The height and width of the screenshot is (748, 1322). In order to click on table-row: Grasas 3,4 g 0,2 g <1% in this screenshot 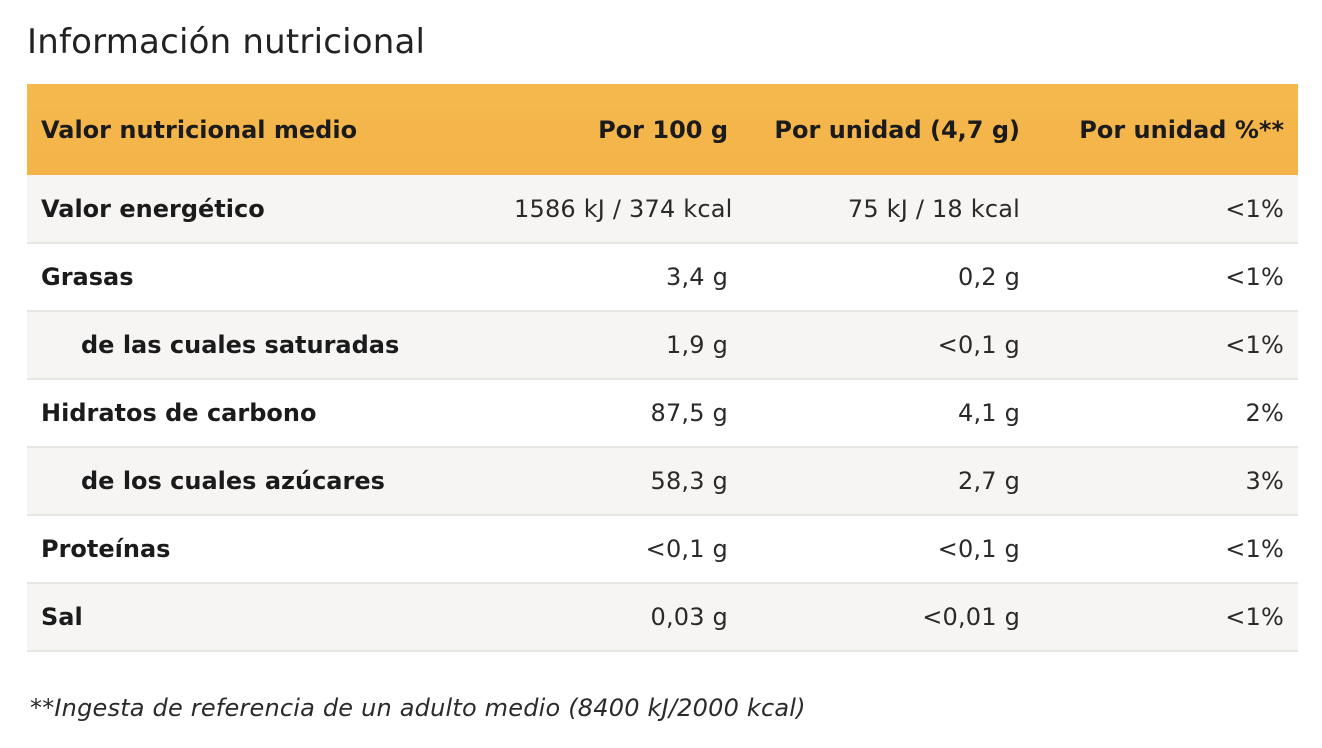, I will do `click(662, 277)`.